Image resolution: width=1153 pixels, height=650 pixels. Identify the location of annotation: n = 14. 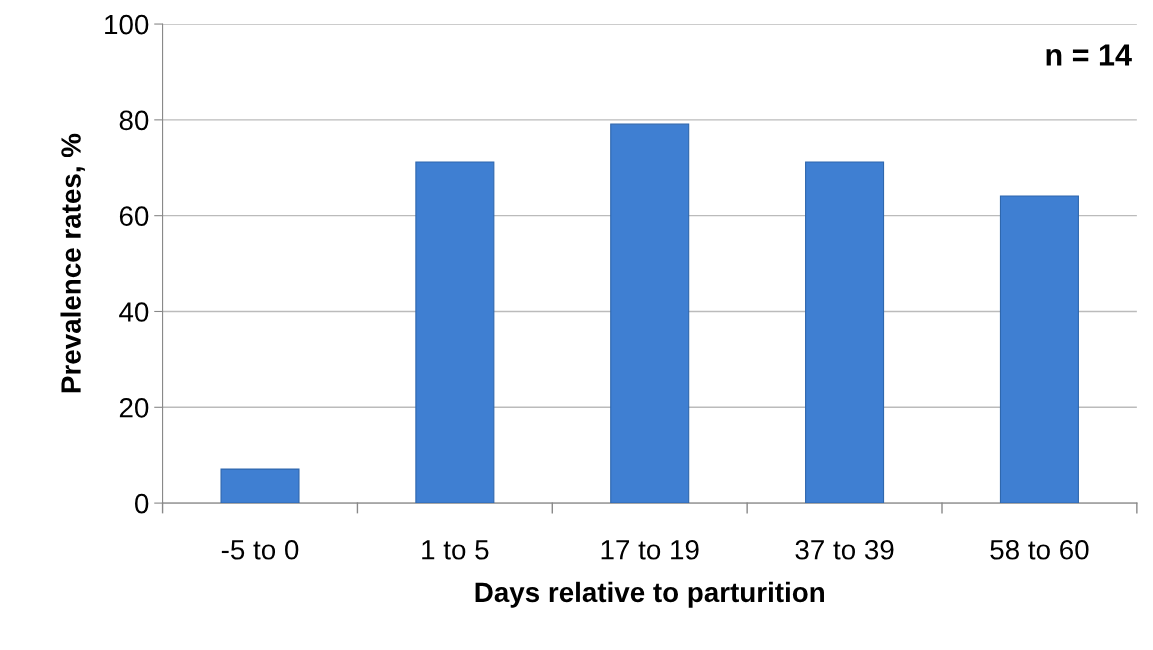
(1089, 55).